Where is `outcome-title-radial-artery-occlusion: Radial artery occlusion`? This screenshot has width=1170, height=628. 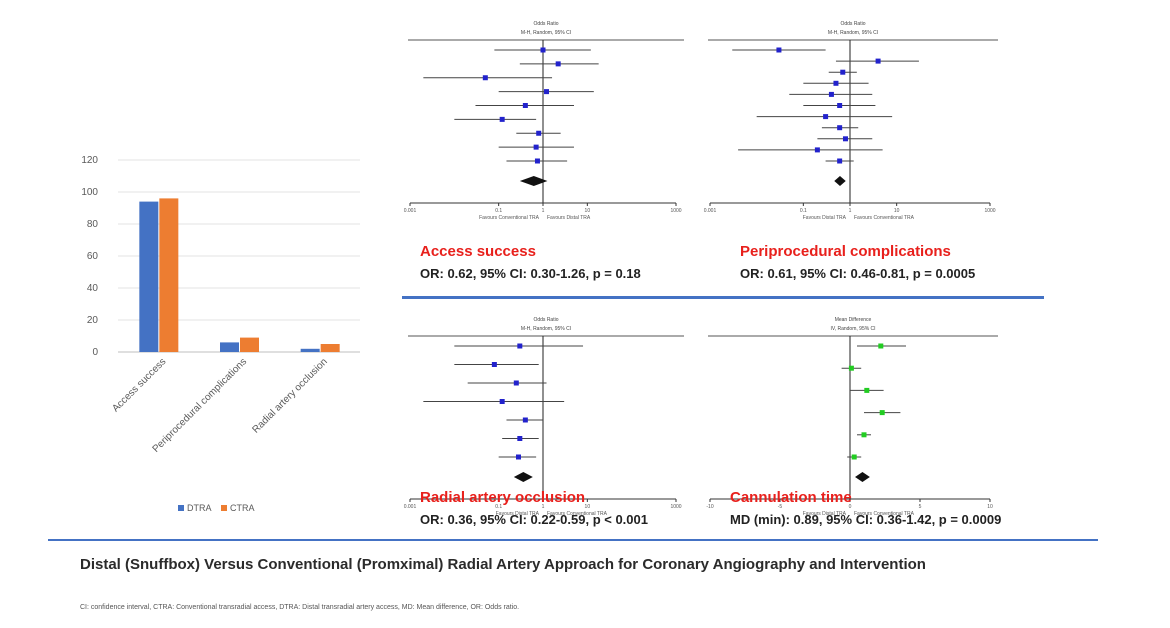
outcome-title-radial-artery-occlusion: Radial artery occlusion is located at coordinates (503, 497).